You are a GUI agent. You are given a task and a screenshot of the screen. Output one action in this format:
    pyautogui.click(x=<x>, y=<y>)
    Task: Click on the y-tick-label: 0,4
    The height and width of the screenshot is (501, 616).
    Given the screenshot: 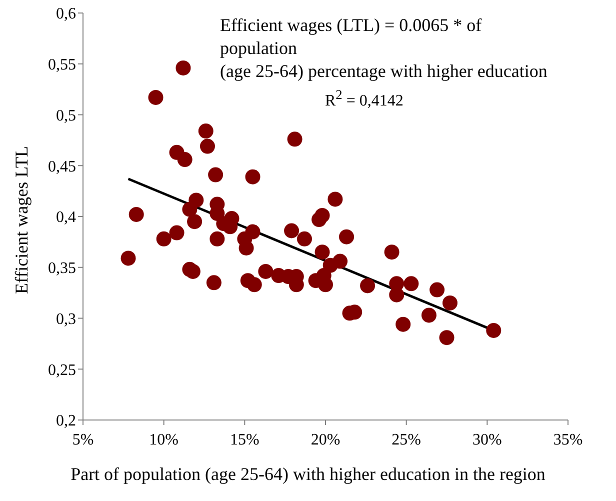 What is the action you would take?
    pyautogui.click(x=66, y=217)
    